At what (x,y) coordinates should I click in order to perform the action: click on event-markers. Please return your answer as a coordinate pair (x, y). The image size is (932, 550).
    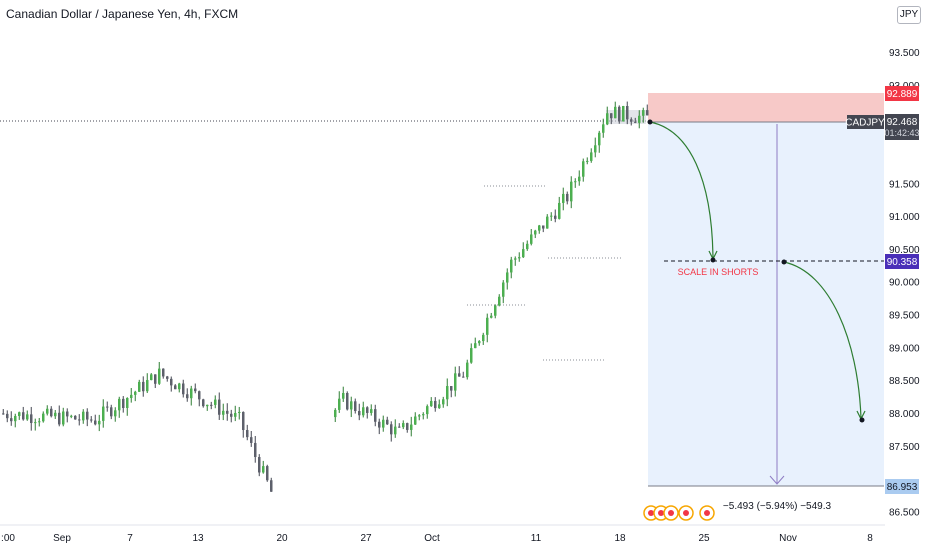
    Looking at the image, I should click on (679, 513).